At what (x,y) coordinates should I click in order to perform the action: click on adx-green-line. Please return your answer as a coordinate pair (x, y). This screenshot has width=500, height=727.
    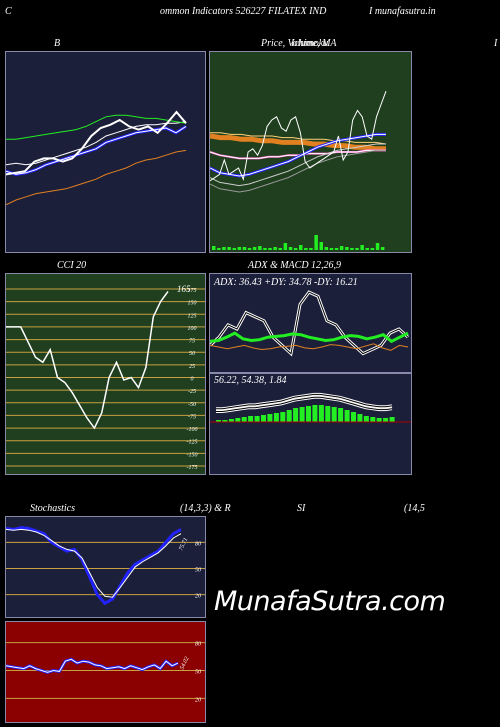
    Looking at the image, I should click on (309, 337).